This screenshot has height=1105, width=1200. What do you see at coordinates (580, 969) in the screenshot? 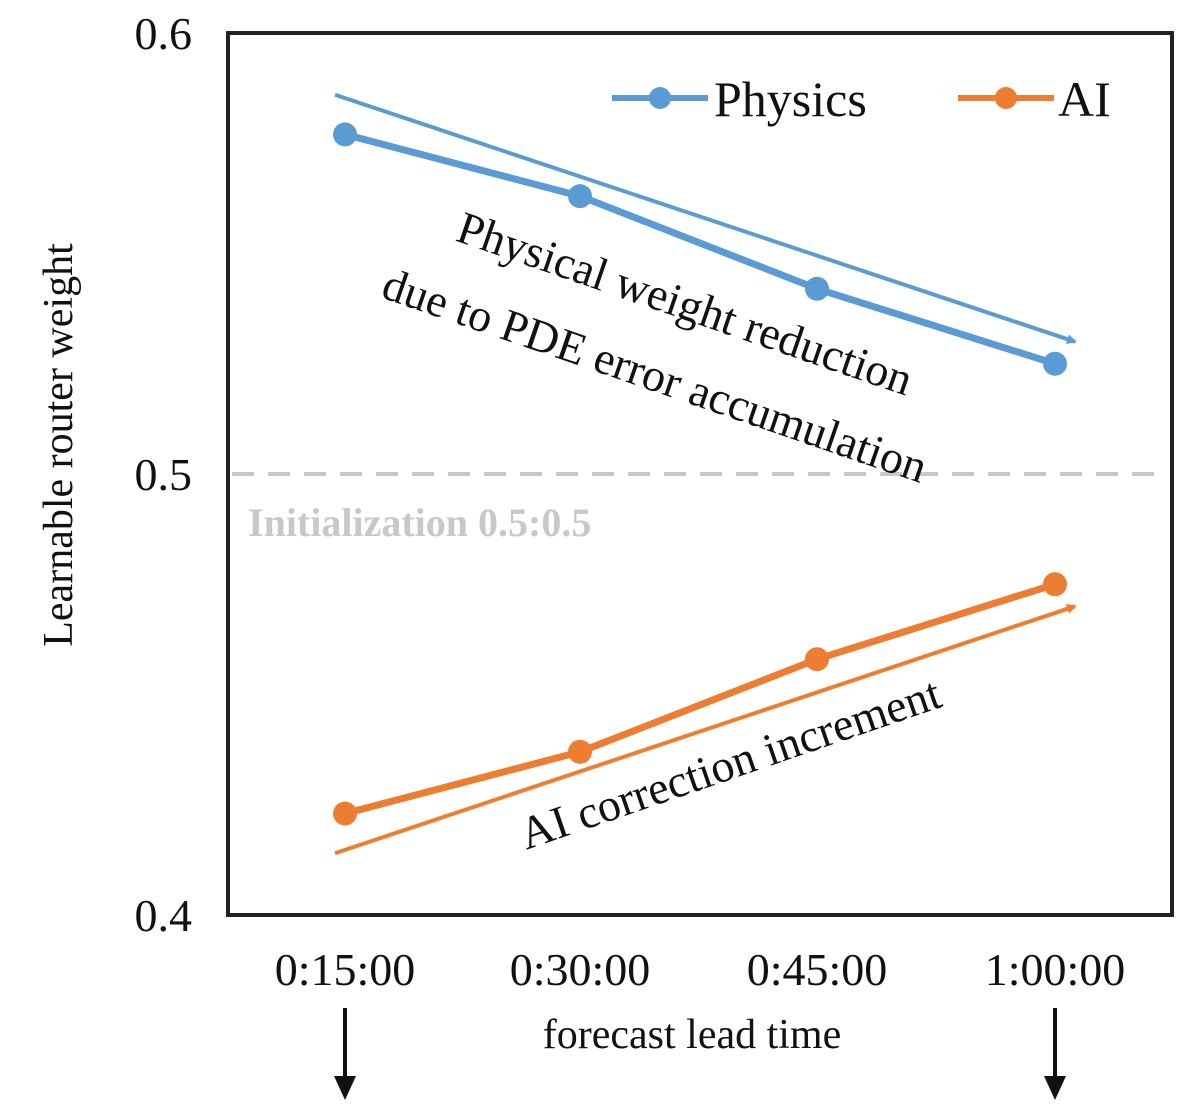
I see `x-tick-label-1: 0:30:00` at bounding box center [580, 969].